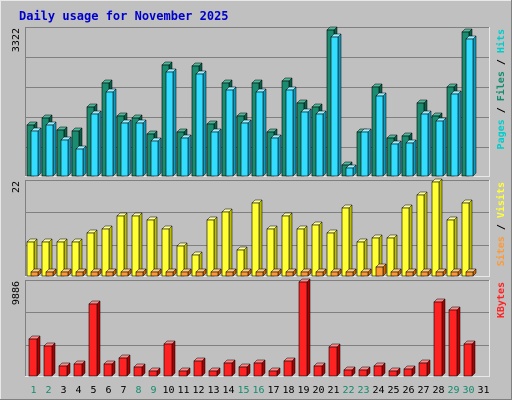 This screenshot has height=400, width=512. I want to click on hits-bar-day-13-side, so click(219, 152).